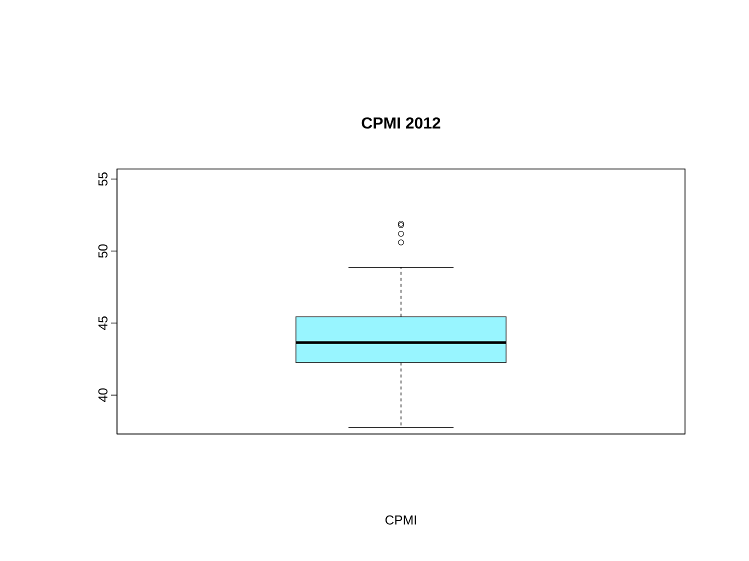 The width and height of the screenshot is (749, 561). Describe the element at coordinates (400, 520) in the screenshot. I see `text: CPMI` at that location.